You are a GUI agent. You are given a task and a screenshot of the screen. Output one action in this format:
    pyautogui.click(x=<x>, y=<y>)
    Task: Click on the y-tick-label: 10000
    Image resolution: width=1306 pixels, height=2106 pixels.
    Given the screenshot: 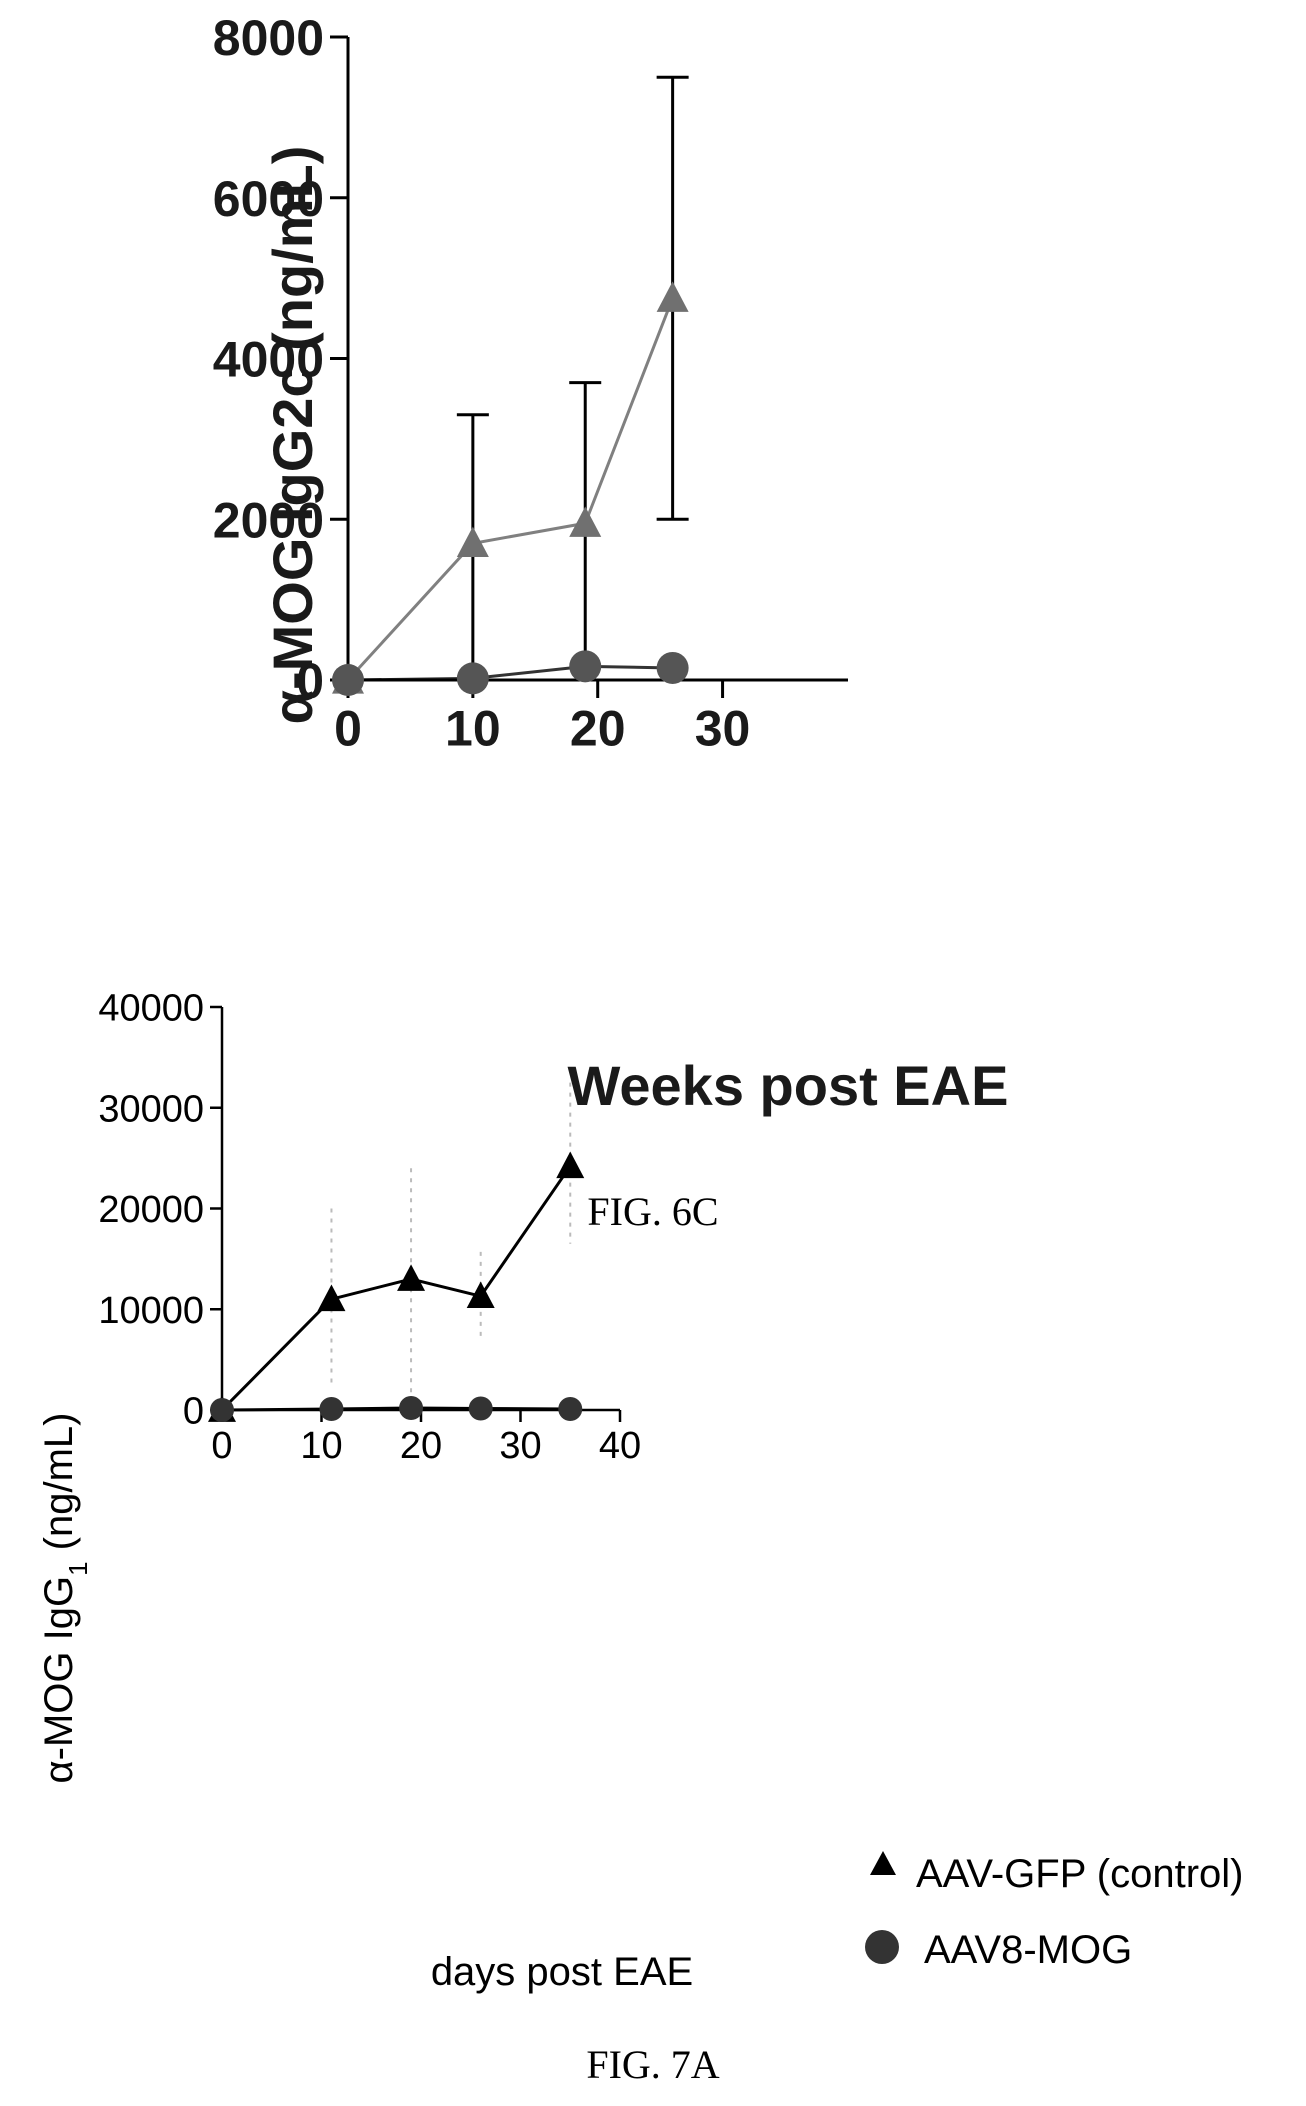 What is the action you would take?
    pyautogui.click(x=151, y=1311)
    